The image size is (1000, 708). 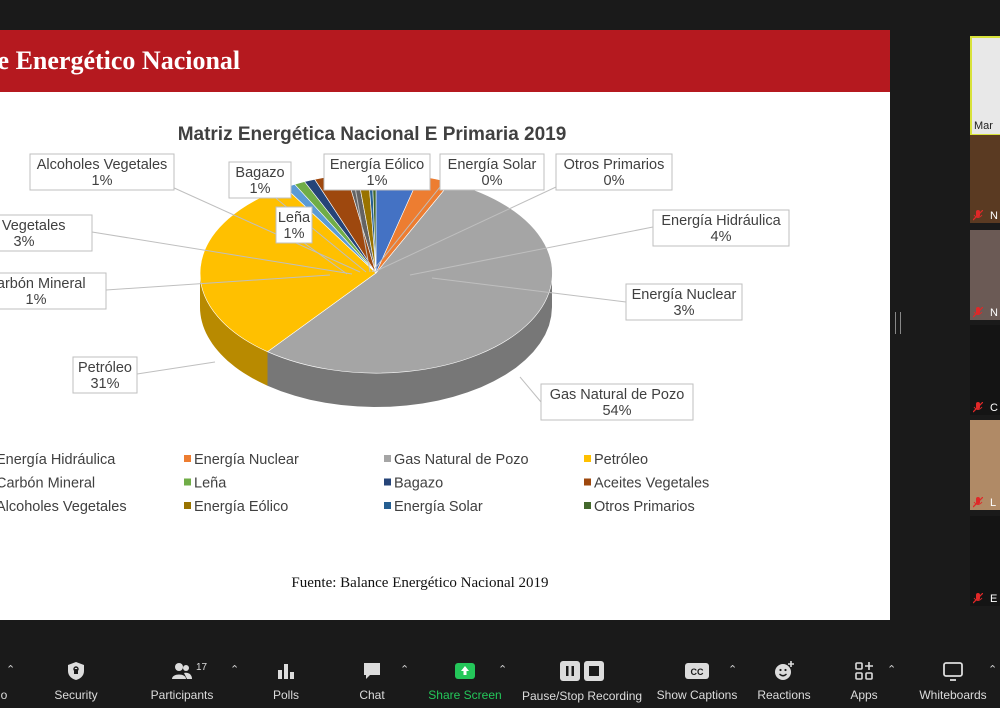 I want to click on participant-tile: L, so click(x=985, y=465).